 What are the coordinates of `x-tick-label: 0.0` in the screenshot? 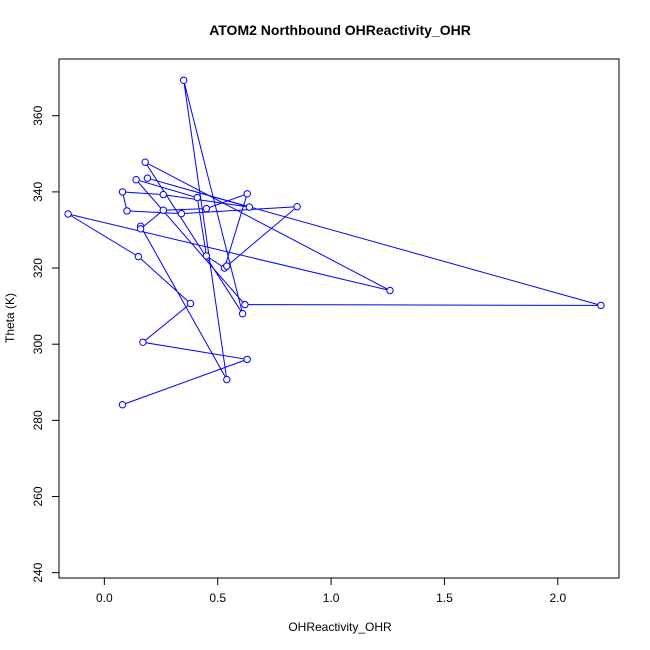 It's located at (104, 598).